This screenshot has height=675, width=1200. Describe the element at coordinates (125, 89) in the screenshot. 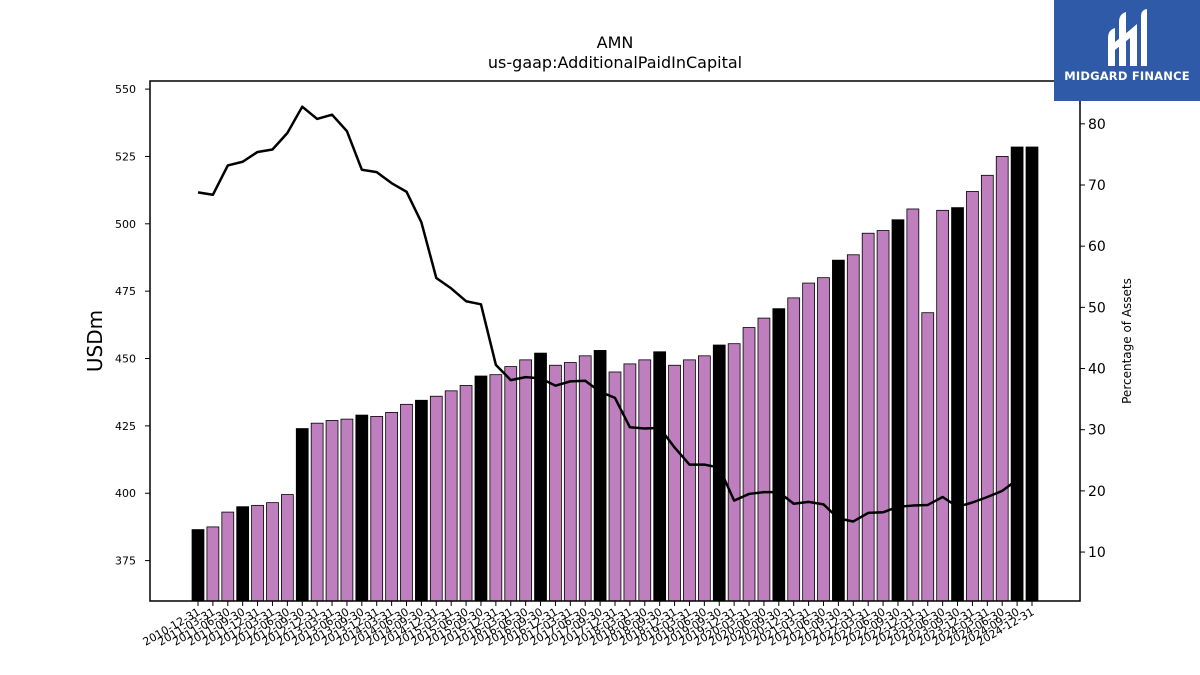

I see `y-tick-label: 550` at that location.